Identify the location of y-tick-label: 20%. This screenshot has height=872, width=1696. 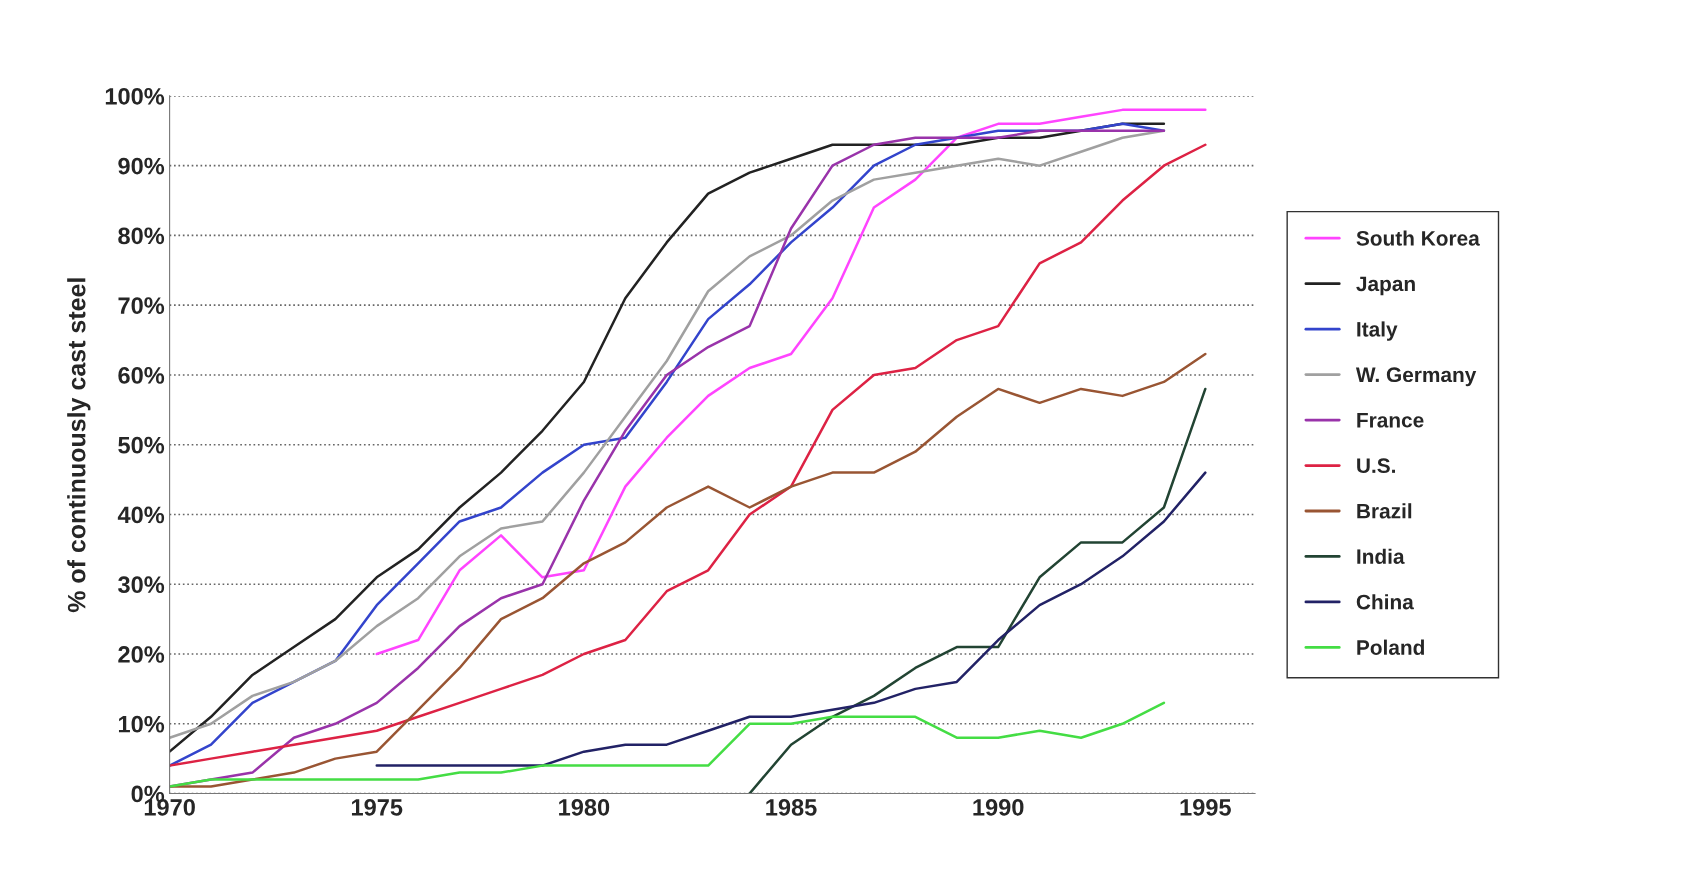
(141, 654).